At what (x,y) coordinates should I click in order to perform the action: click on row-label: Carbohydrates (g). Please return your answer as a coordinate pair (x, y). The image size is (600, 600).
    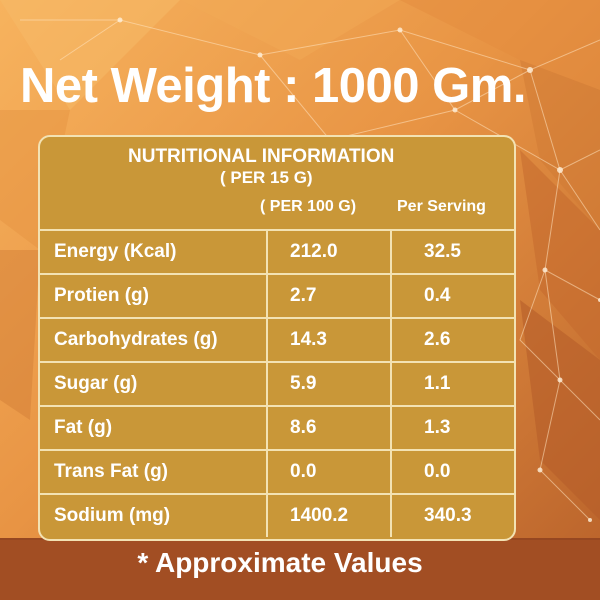
    Looking at the image, I should click on (136, 339).